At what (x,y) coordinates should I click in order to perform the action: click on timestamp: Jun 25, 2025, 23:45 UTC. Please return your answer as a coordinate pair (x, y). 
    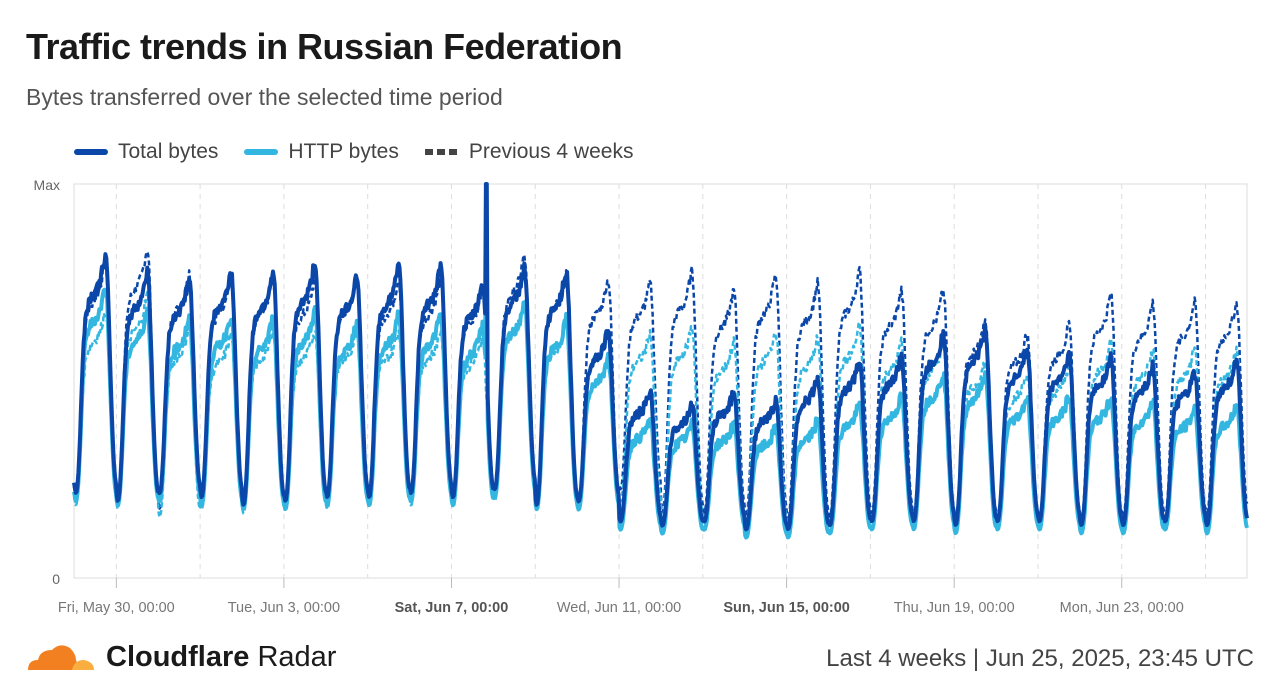
    Looking at the image, I should click on (1119, 658).